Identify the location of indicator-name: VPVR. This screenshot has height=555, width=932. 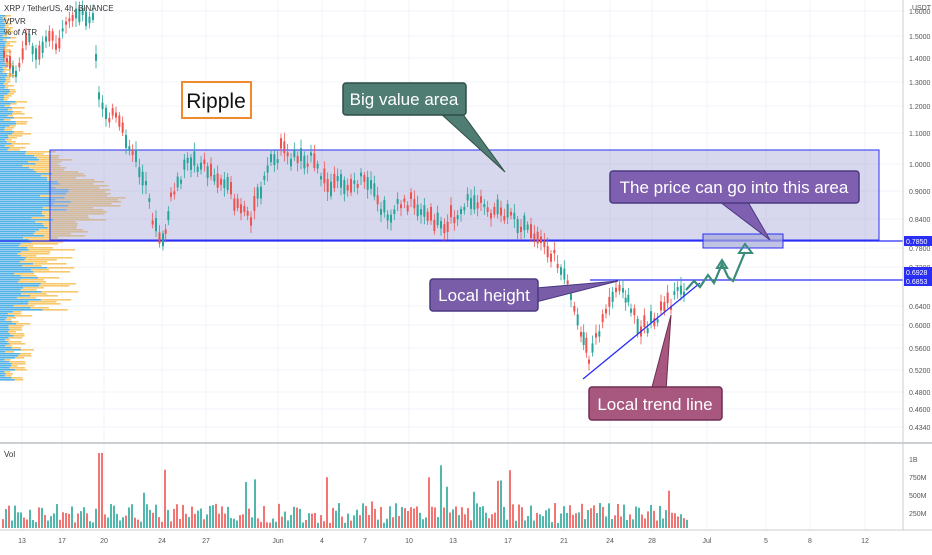
(15, 21).